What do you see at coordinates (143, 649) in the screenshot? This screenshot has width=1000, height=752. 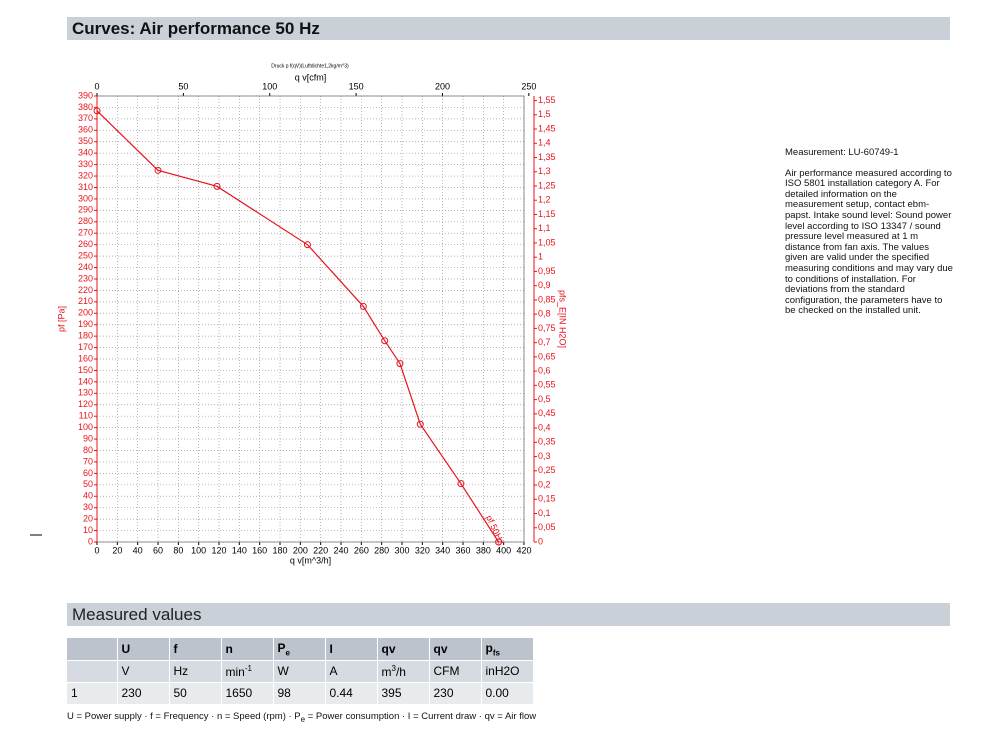 I see `table-cell: U` at bounding box center [143, 649].